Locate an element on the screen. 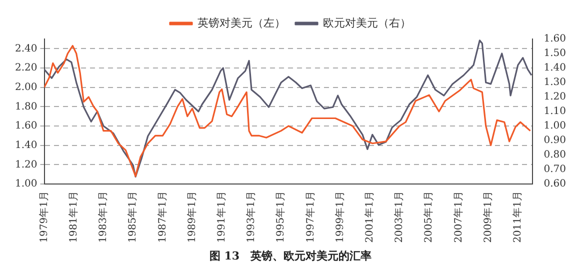 The width and height of the screenshot is (581, 273). y2-tick-label: 1.50 is located at coordinates (555, 54).